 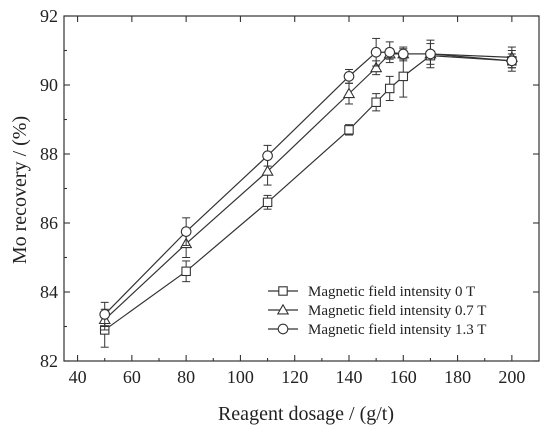 What do you see at coordinates (349, 377) in the screenshot?
I see `x-tick-label: 140` at bounding box center [349, 377].